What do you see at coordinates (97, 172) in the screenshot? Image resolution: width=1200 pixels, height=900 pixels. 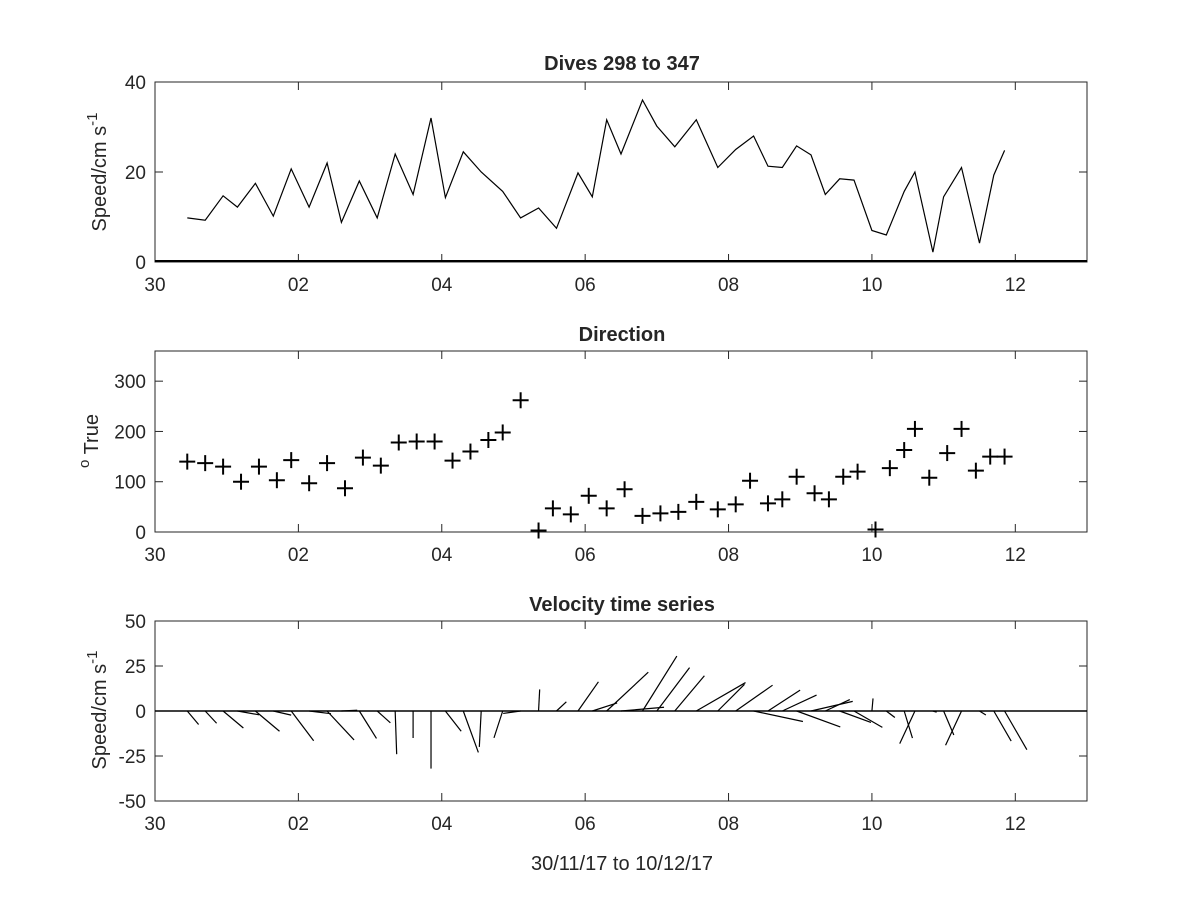 I see `speed-chart-ylabel: Speed/cm s-1` at bounding box center [97, 172].